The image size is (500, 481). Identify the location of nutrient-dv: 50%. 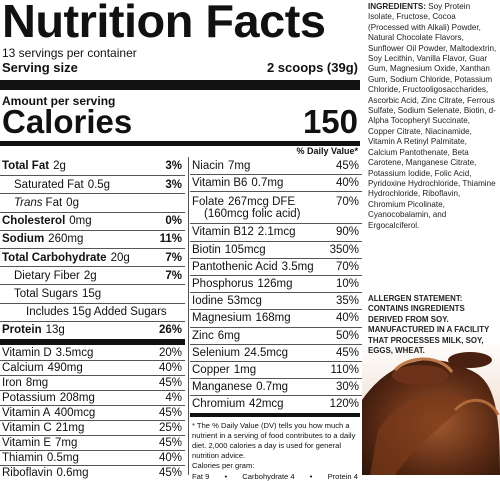
(347, 335).